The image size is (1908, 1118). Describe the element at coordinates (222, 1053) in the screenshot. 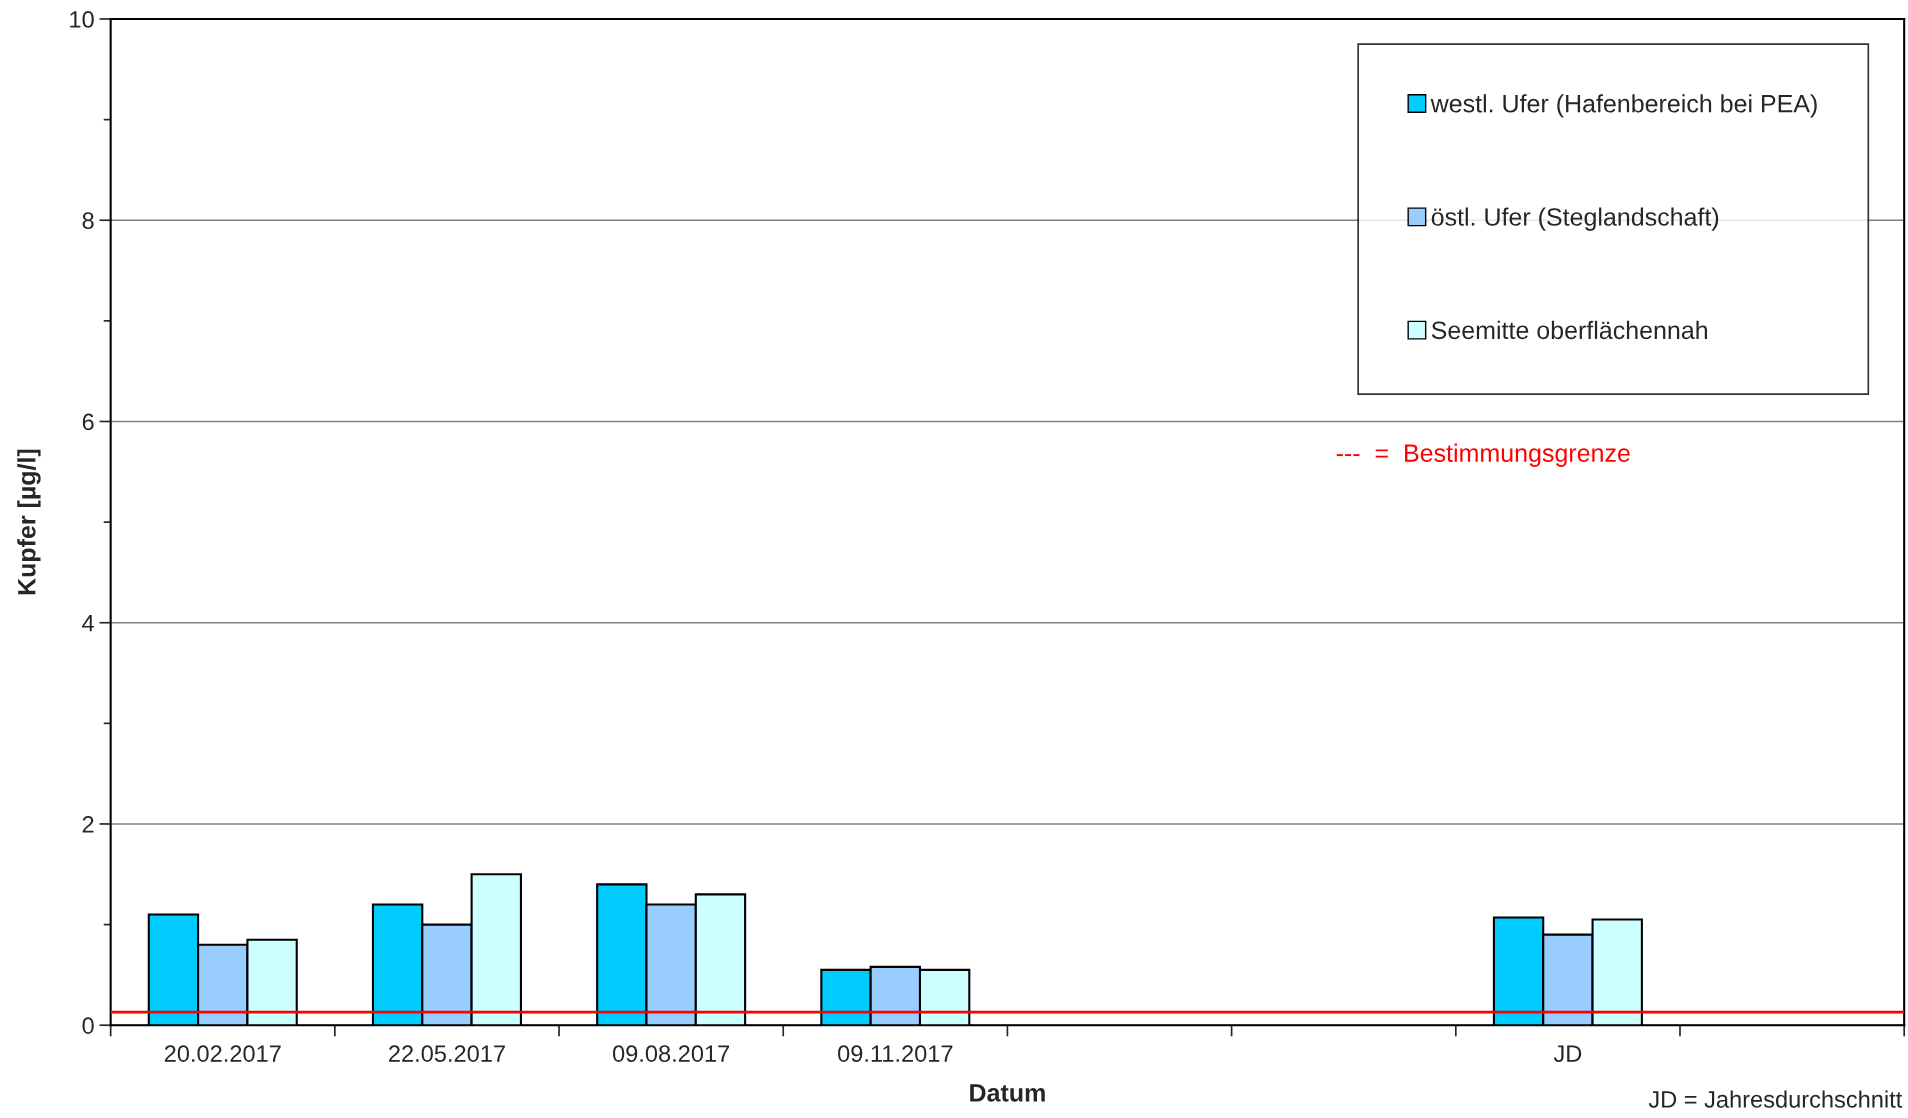

I see `x-tick-label: 20.02.2017` at that location.